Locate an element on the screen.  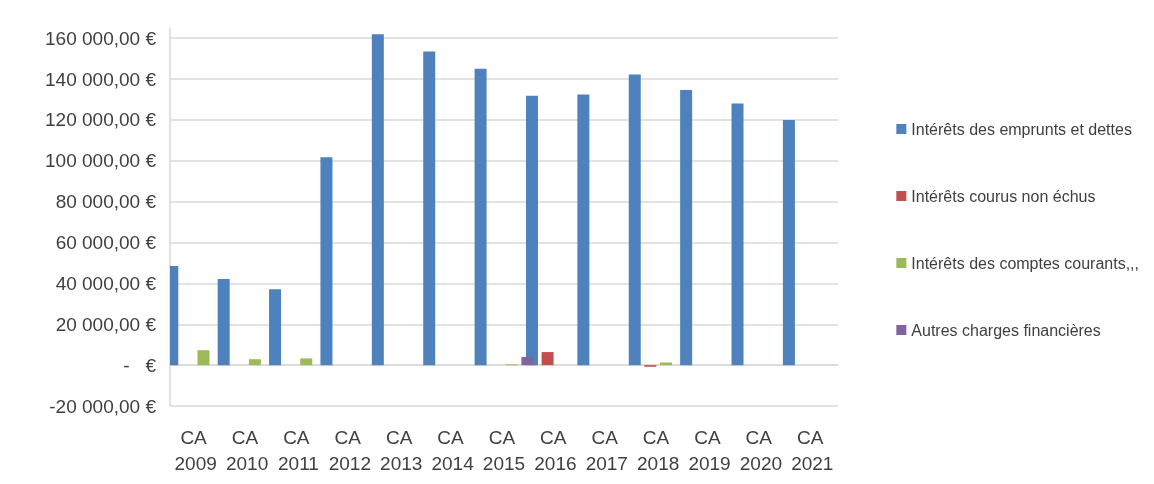
y-tick-label: 120 000,00 € is located at coordinates (101, 120).